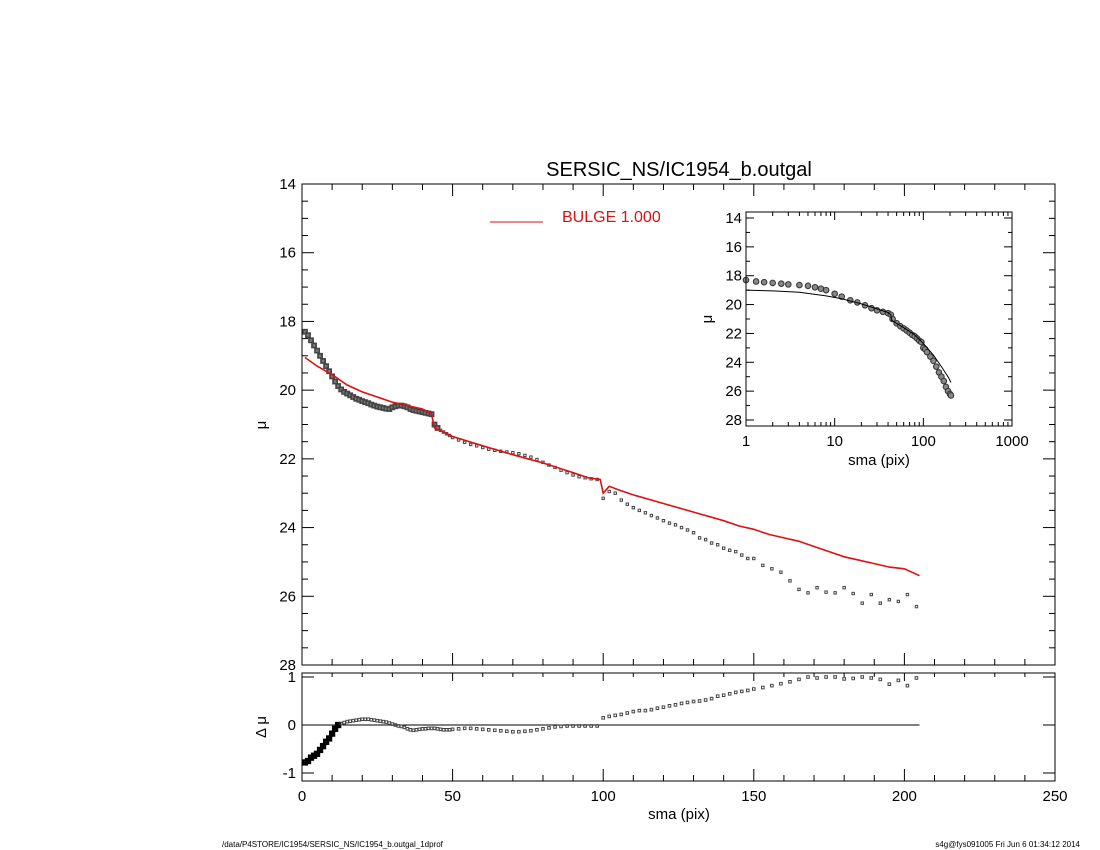 Image resolution: width=1100 pixels, height=850 pixels. I want to click on residual-panel: -101 0 50 100 150 200 250 Δ μ sma (pix), so click(660, 746).